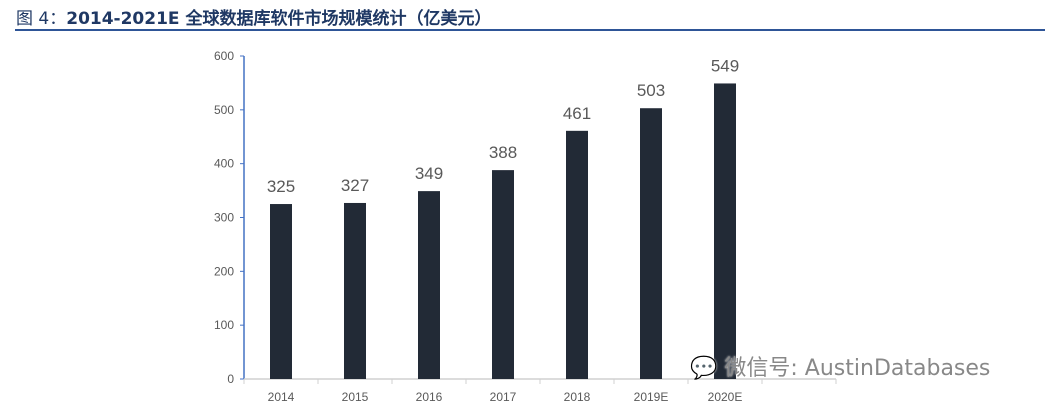 Image resolution: width=1054 pixels, height=413 pixels. What do you see at coordinates (355, 290) in the screenshot?
I see `bar-2015` at bounding box center [355, 290].